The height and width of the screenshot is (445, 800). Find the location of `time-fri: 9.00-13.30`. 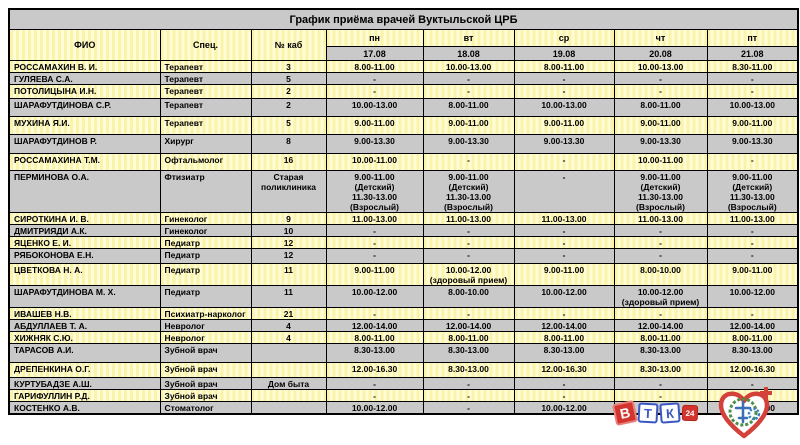

time-fri: 9.00-13.30 is located at coordinates (752, 144).